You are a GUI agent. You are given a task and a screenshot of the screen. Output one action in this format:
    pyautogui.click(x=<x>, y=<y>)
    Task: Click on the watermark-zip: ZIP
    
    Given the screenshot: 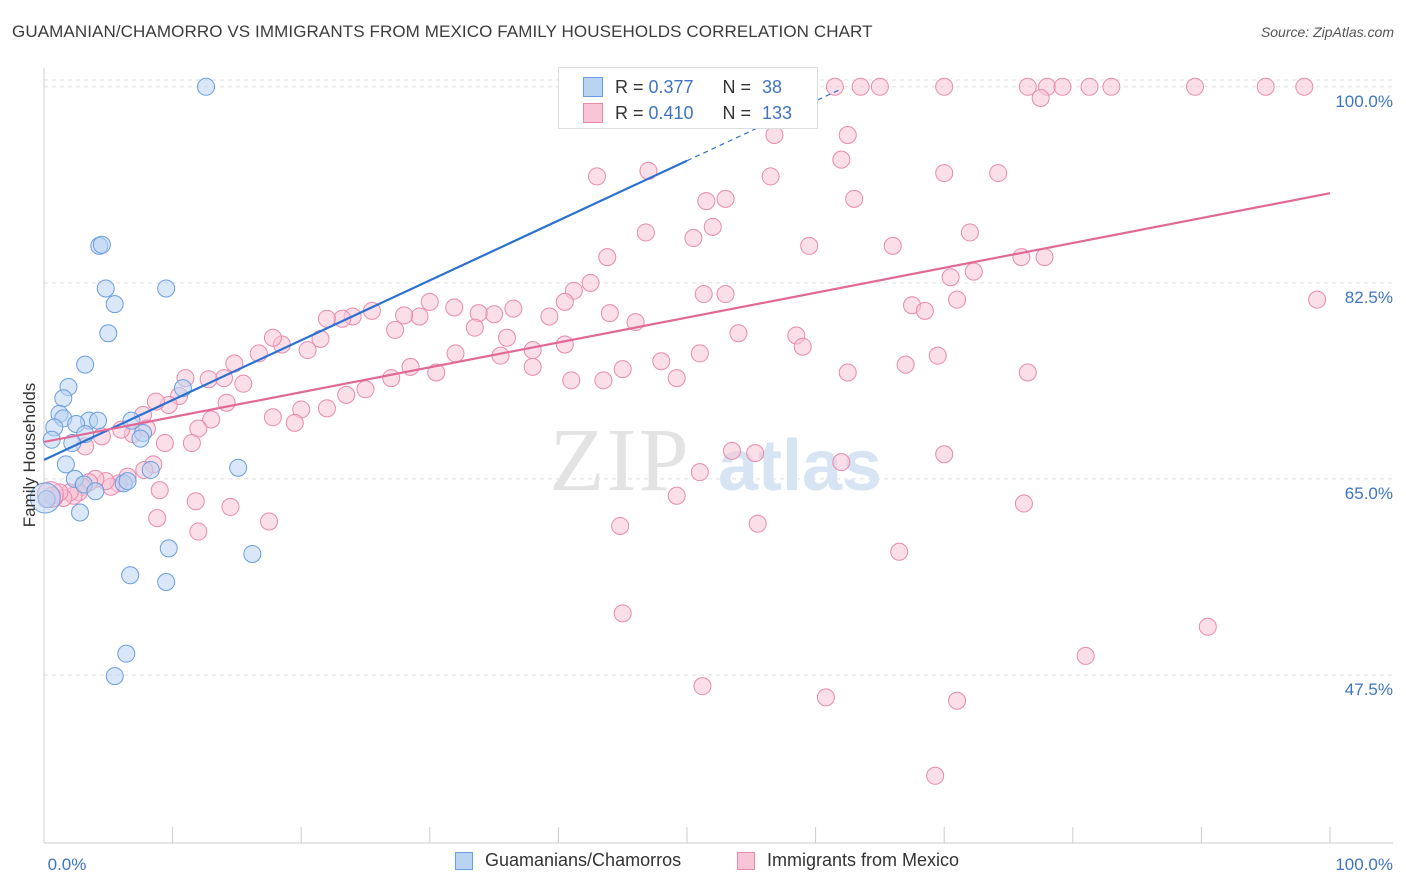 What is the action you would take?
    pyautogui.click(x=620, y=460)
    